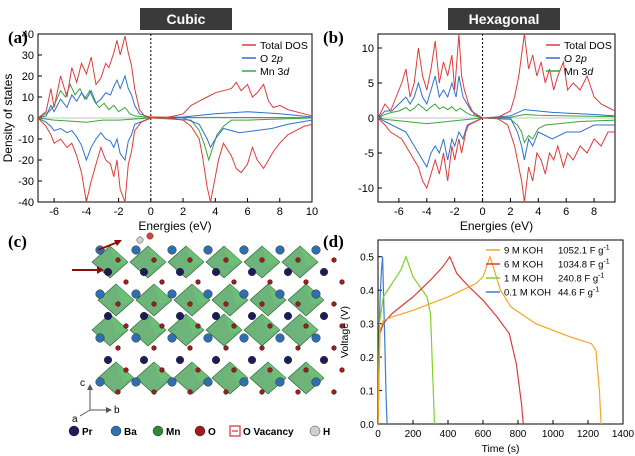 The image size is (635, 456). Describe the element at coordinates (175, 77) in the screenshot. I see `series-total-dos-up` at that location.